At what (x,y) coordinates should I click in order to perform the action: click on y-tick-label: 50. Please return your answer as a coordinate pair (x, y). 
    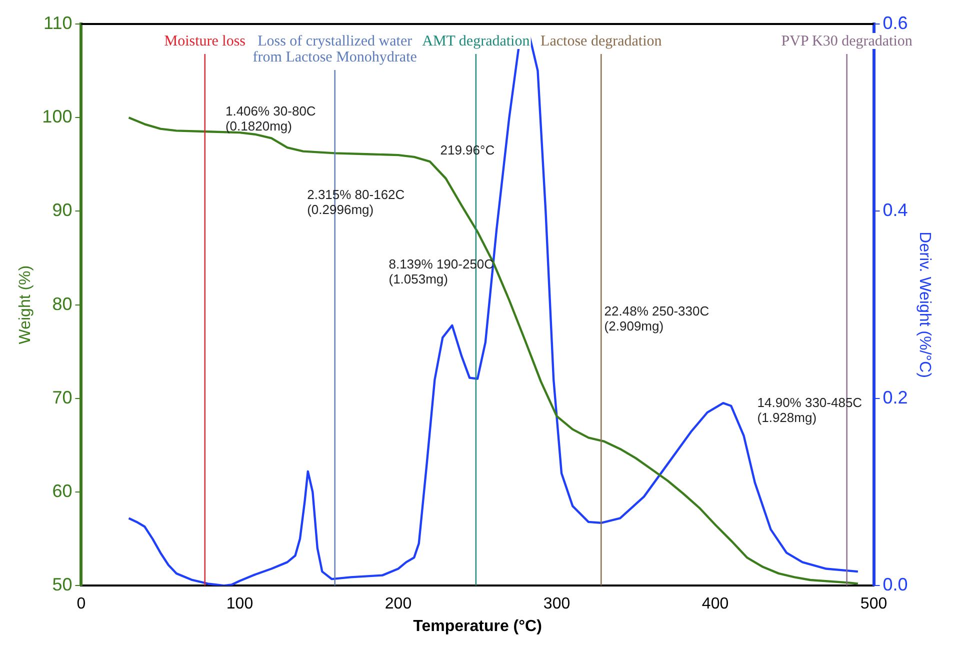
    Looking at the image, I should click on (62, 584).